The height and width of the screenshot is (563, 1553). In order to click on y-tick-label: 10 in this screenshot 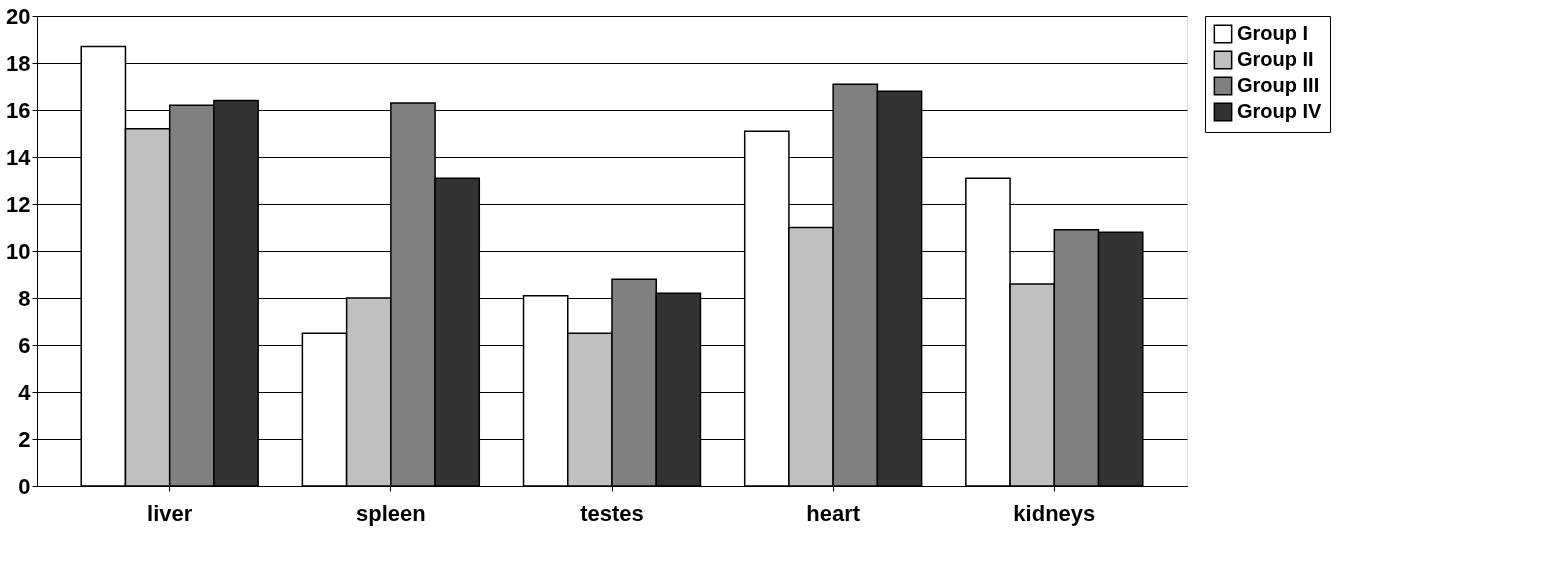, I will do `click(18, 251)`.